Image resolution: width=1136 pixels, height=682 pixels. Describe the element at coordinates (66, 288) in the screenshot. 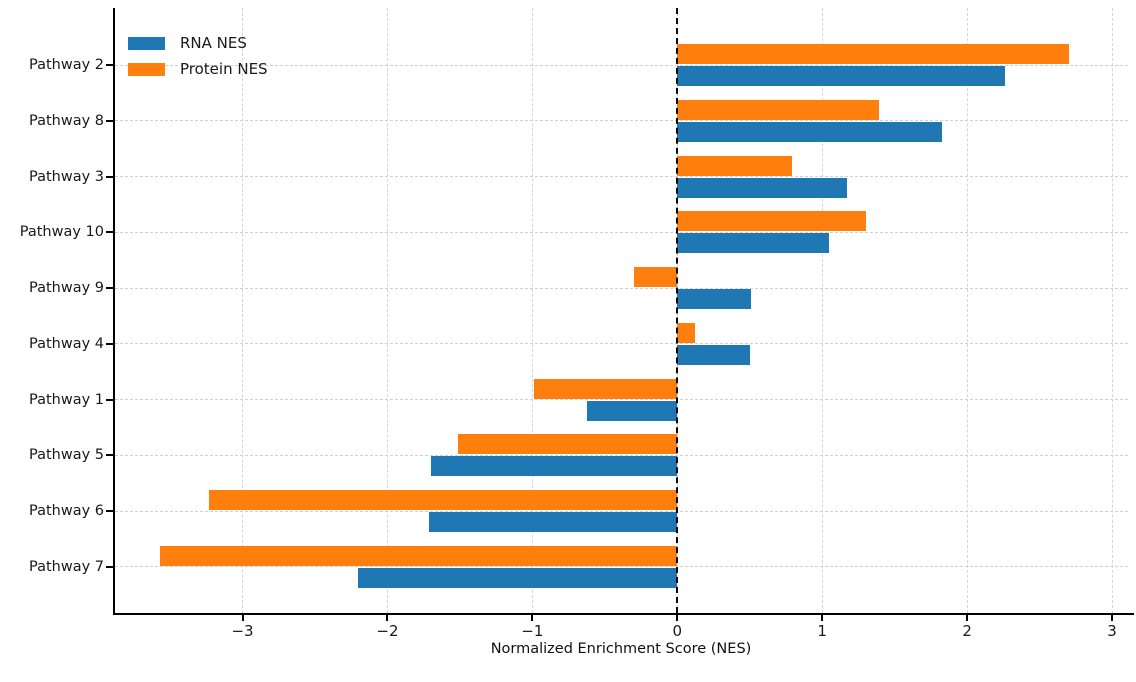

I see `y-axis-category-label: Pathway 9` at that location.